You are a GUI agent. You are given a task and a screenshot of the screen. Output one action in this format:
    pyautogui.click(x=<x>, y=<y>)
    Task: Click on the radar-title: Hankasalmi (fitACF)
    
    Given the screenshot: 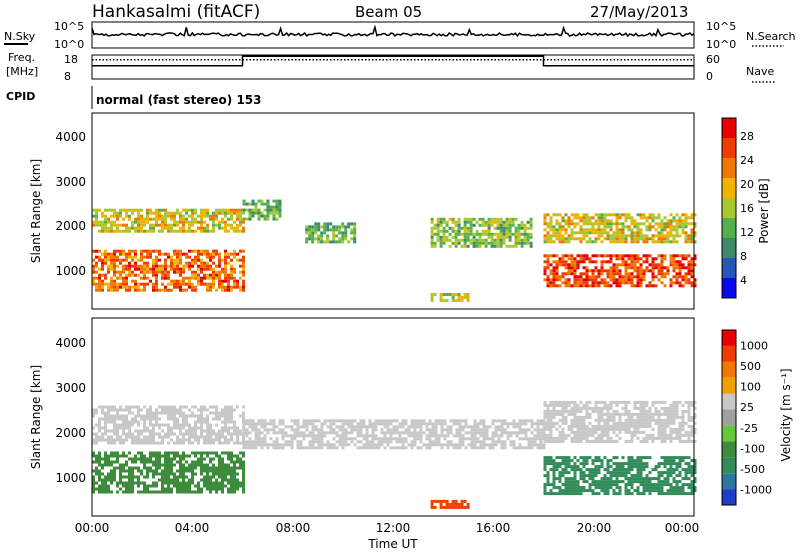 What is the action you would take?
    pyautogui.click(x=176, y=12)
    